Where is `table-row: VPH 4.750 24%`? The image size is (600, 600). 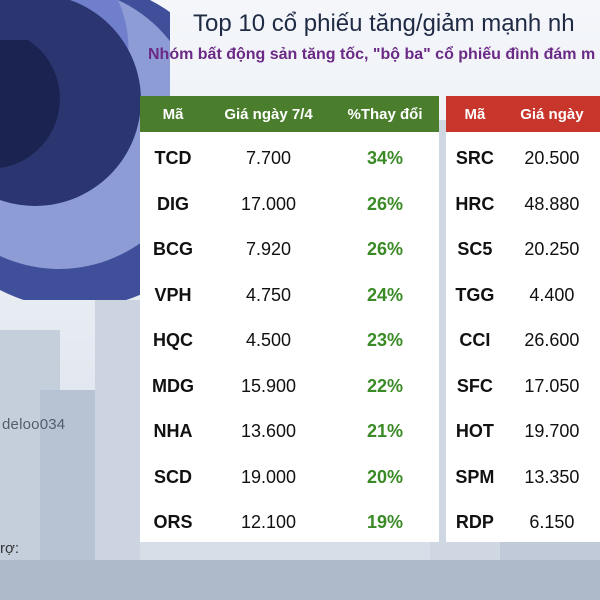
table-row: VPH 4.750 24% is located at coordinates (289, 296).